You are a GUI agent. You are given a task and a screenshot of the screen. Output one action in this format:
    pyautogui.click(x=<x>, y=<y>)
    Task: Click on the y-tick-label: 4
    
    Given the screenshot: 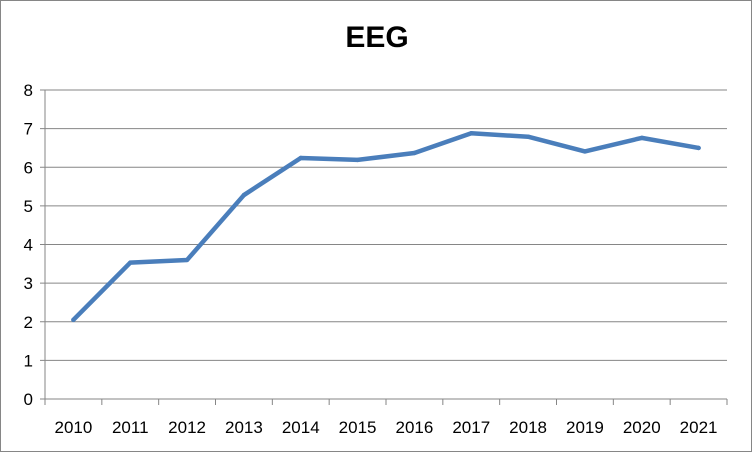 What is the action you would take?
    pyautogui.click(x=28, y=245)
    